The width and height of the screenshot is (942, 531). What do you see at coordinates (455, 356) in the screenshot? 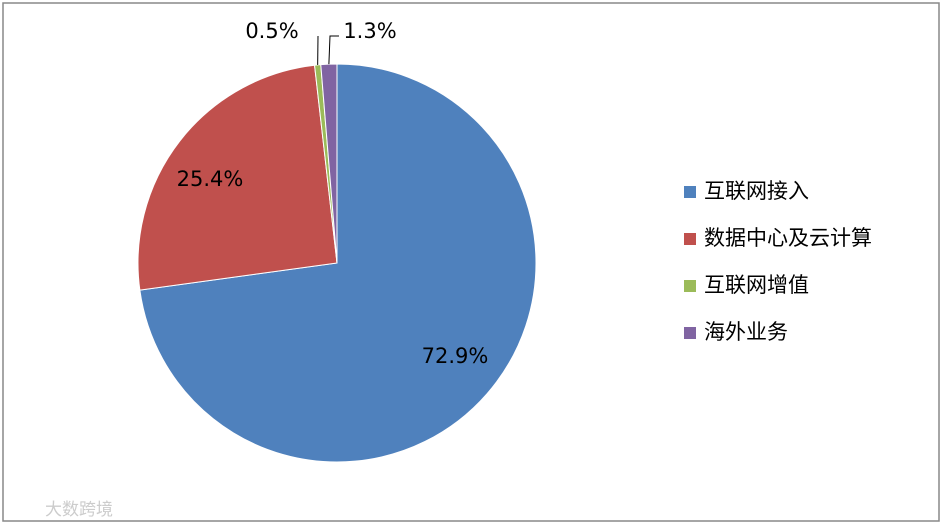
I see `data-label: 72.9%` at bounding box center [455, 356].